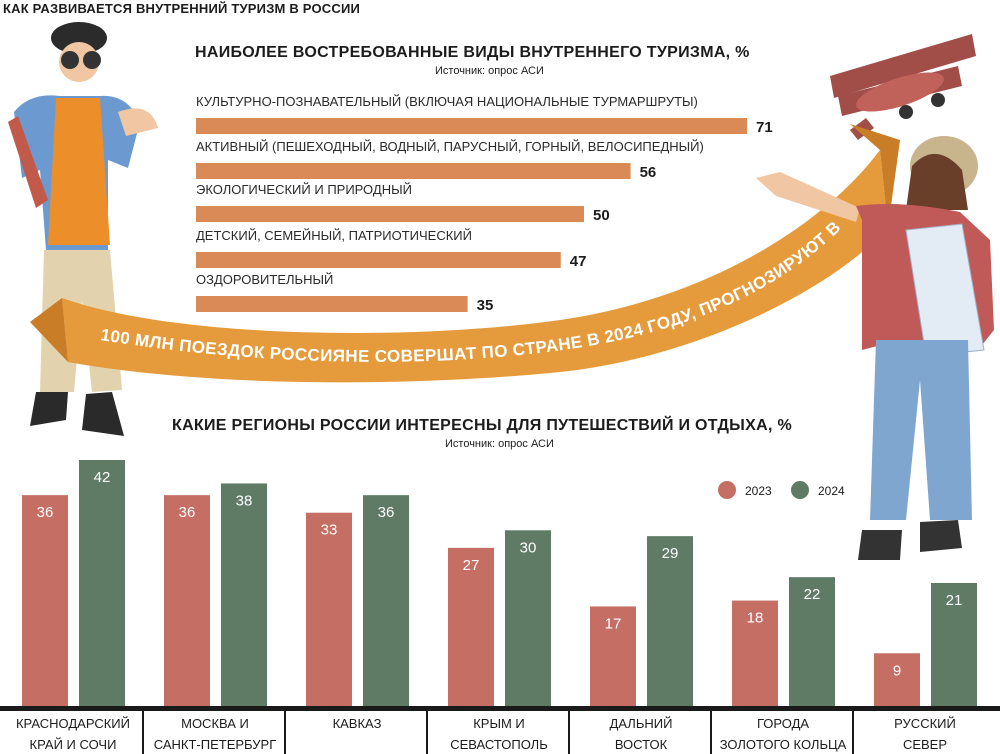  I want to click on bar-value-label: 42, so click(102, 477).